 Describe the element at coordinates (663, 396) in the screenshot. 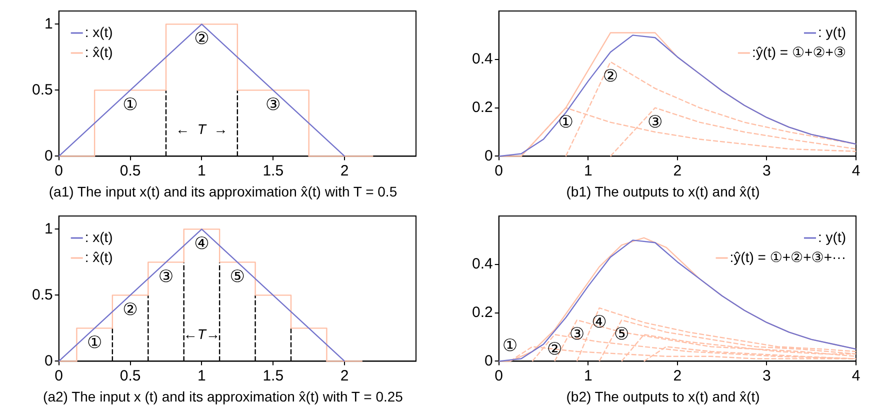

I see `text: (b2) The outputs to x(t) and x̂(t)` at that location.